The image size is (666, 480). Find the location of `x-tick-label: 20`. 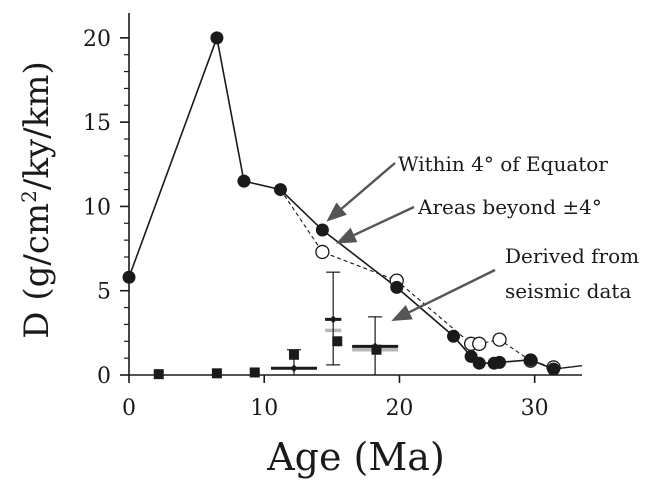

x-tick-label: 20 is located at coordinates (399, 408).